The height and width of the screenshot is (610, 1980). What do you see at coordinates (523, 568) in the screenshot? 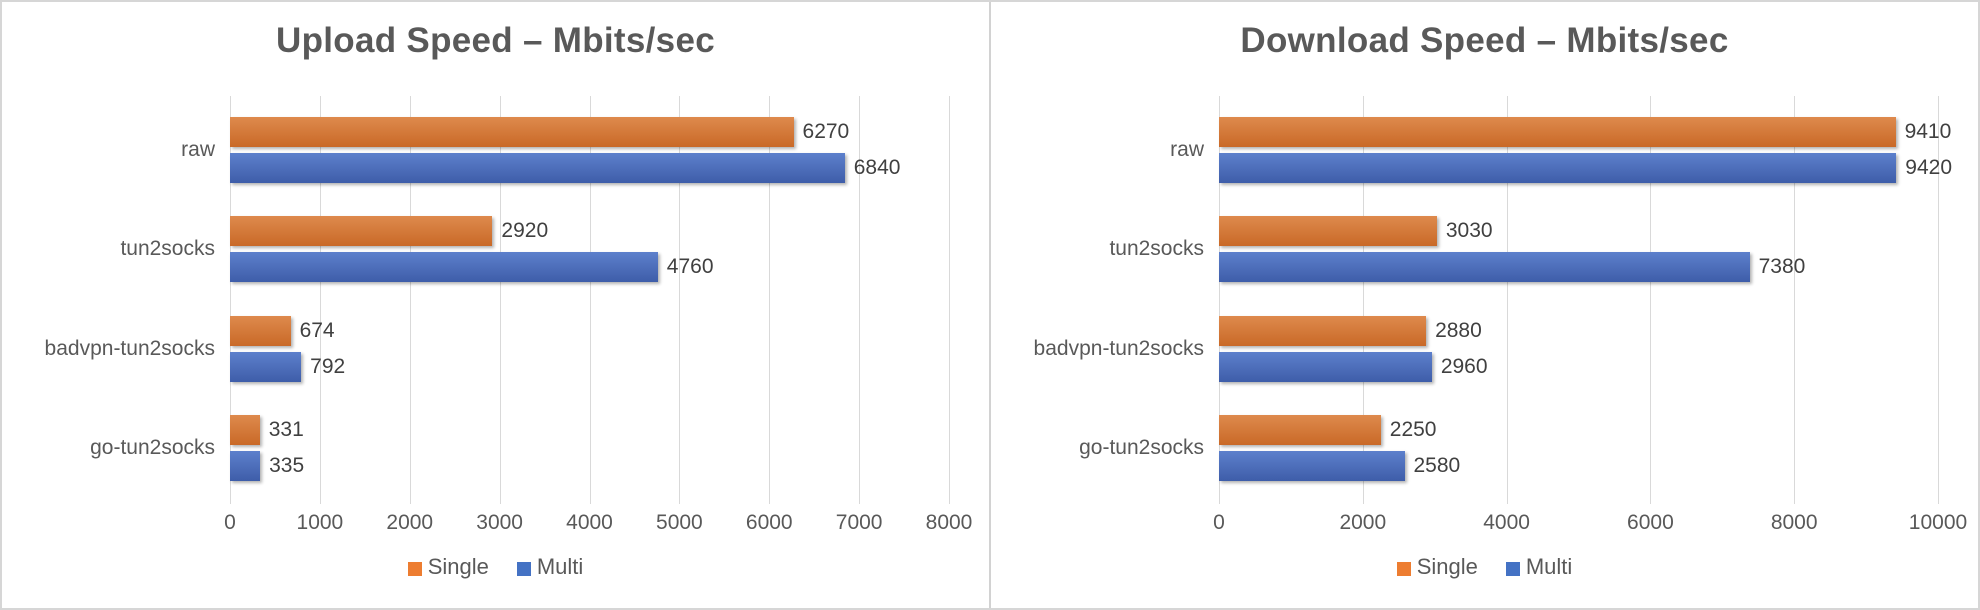
I see `legend-swatch-multi` at bounding box center [523, 568].